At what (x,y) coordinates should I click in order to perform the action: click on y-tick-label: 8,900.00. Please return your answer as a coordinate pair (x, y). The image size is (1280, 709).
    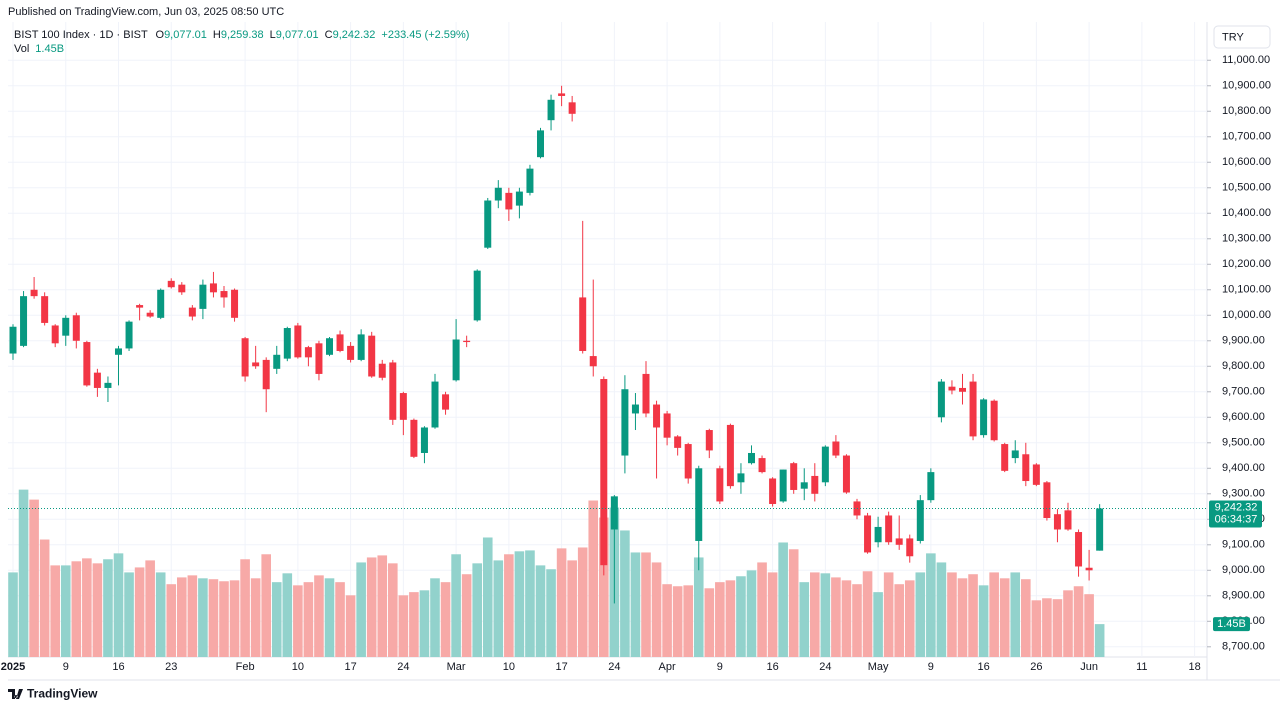
    Looking at the image, I should click on (1243, 596).